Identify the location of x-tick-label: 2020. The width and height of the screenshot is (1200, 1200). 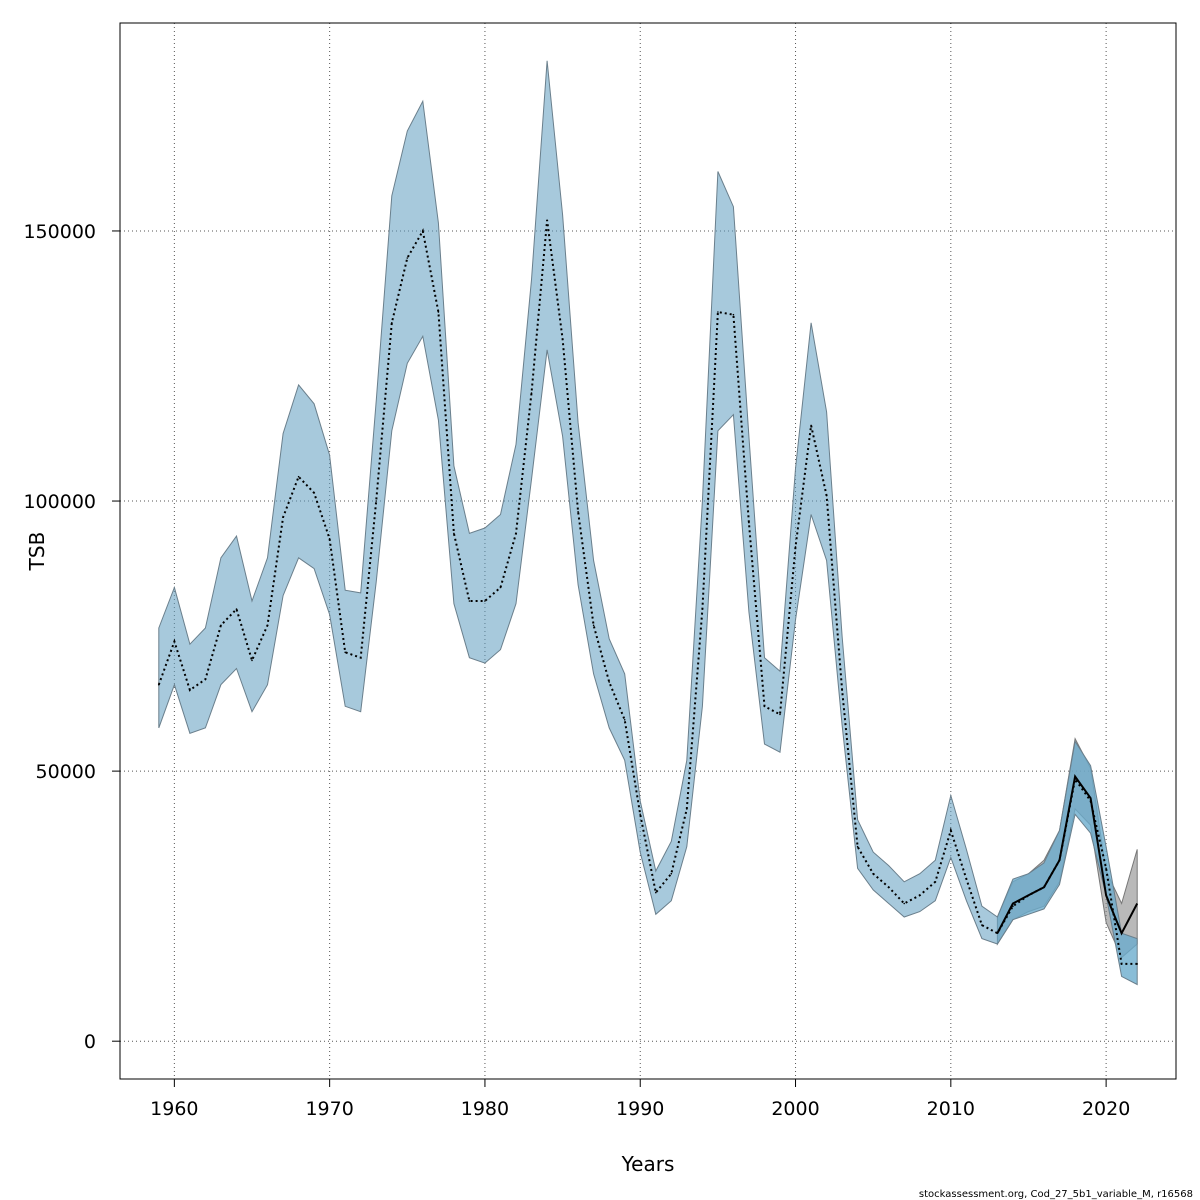
(1106, 1109).